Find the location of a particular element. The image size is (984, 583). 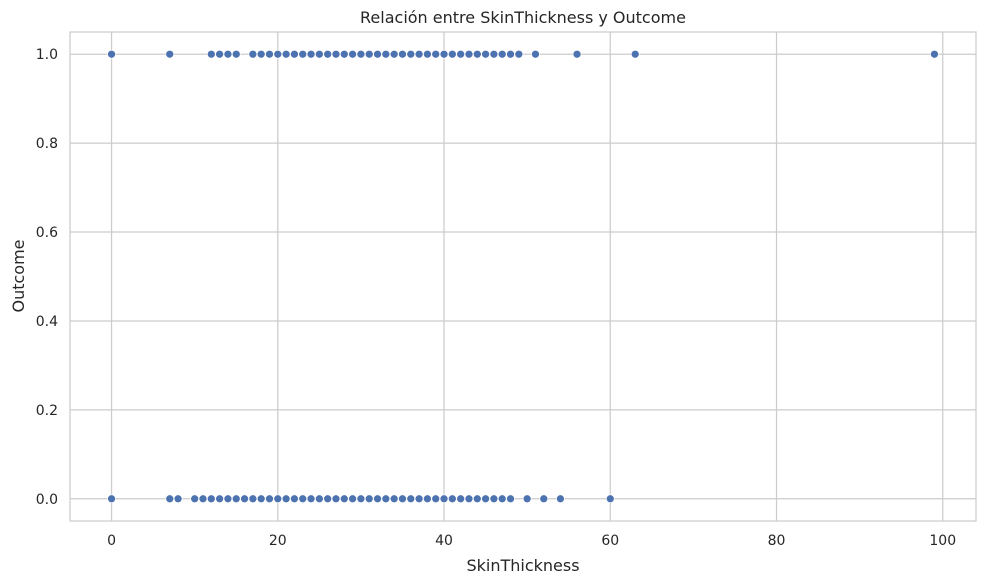

x-tick-label: 20 is located at coordinates (278, 541).